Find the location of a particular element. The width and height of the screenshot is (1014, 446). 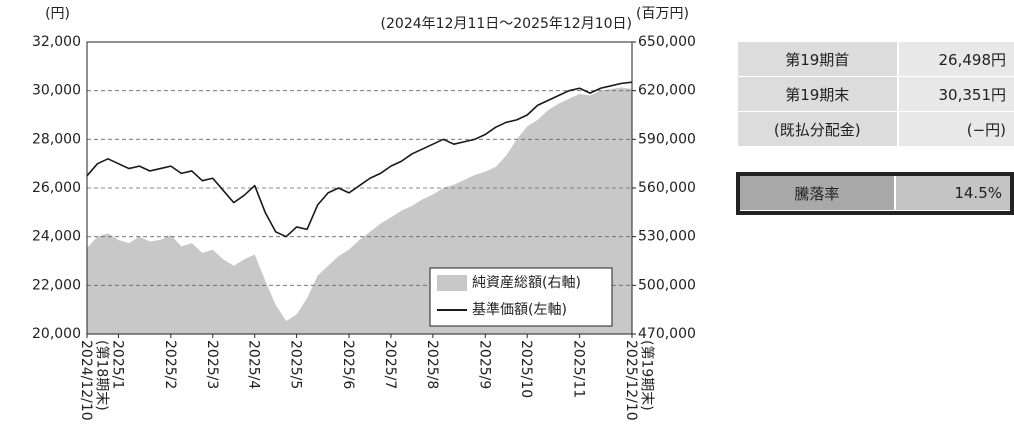

x-tick-label: 2025/6 is located at coordinates (348, 364).